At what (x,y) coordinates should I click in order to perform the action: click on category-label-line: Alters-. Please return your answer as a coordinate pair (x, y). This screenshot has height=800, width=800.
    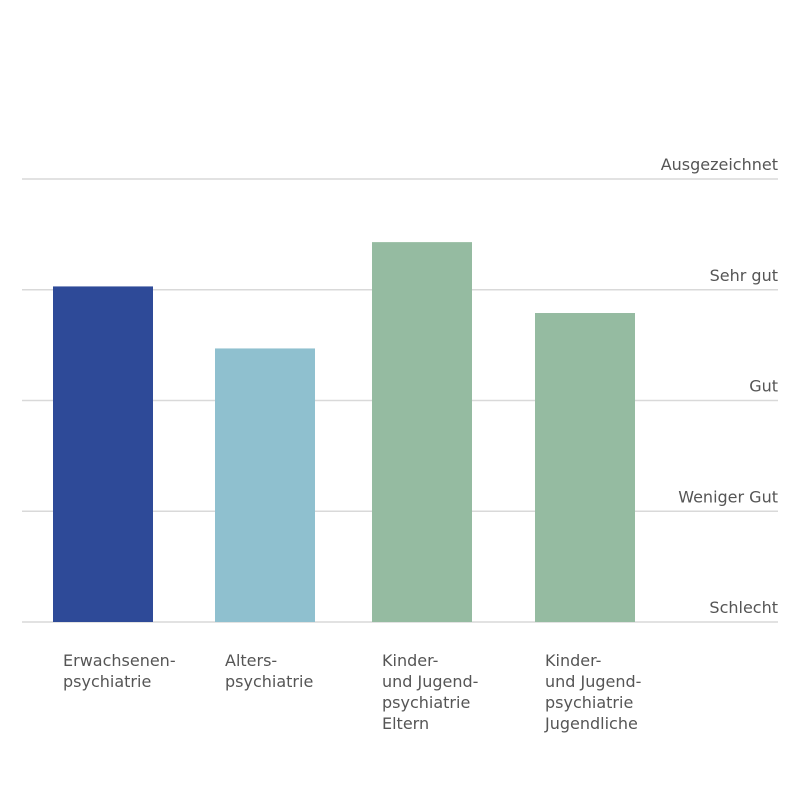
    Looking at the image, I should click on (251, 660).